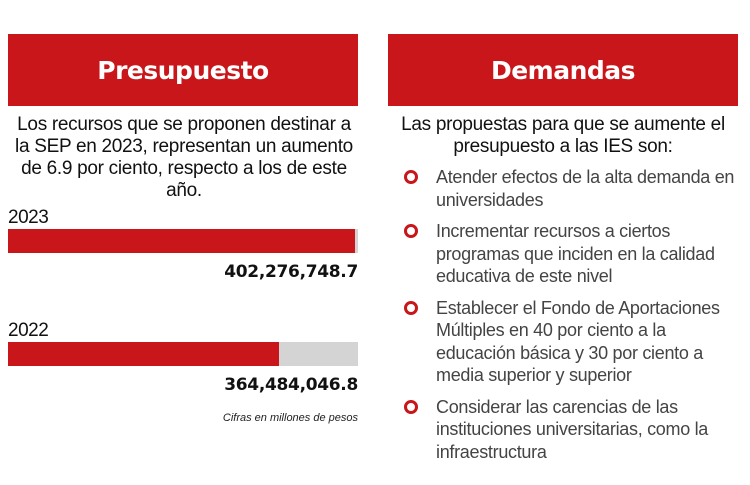  I want to click on year-label-2023: 2023, so click(28, 217).